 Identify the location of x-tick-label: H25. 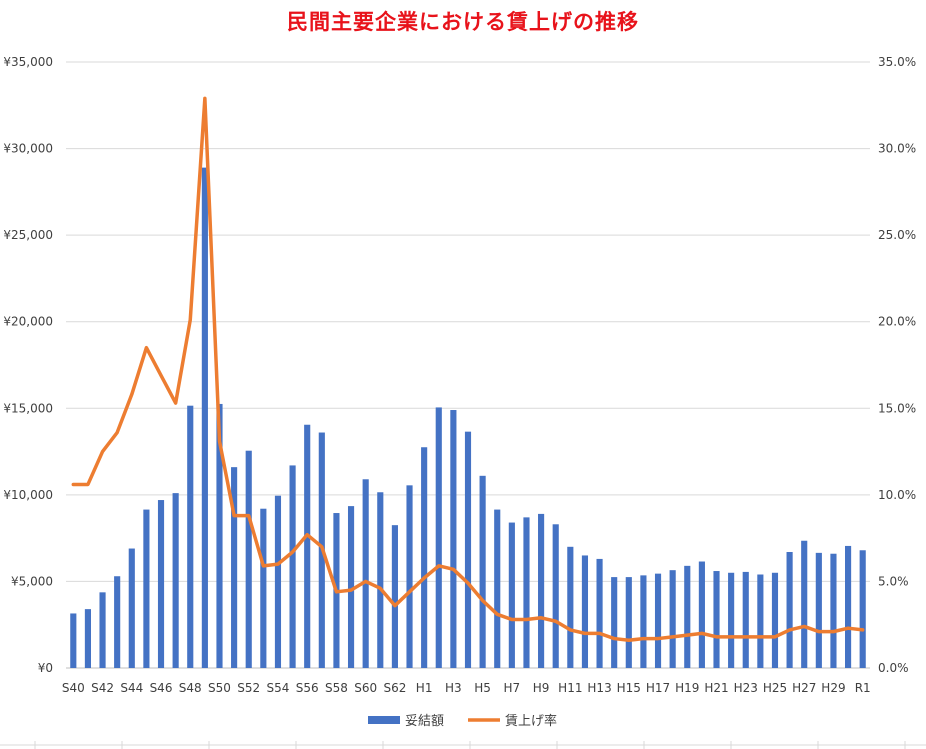
(775, 688).